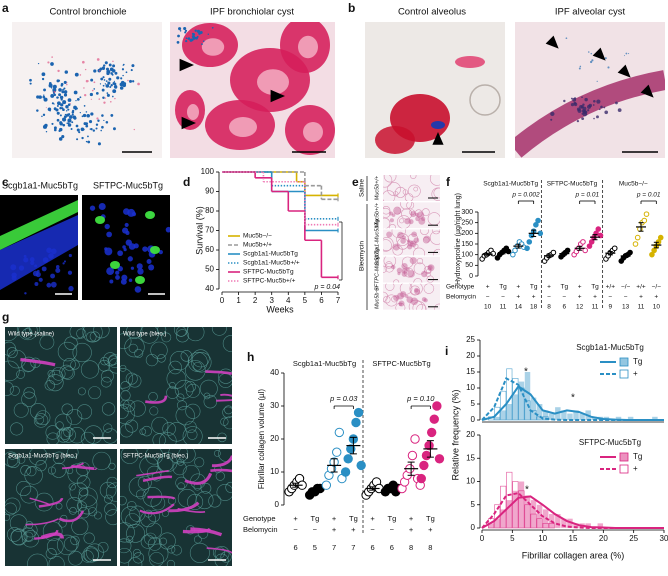 This screenshot has height=576, width=668. I want to click on bleomycin-label: +, so click(641, 297).